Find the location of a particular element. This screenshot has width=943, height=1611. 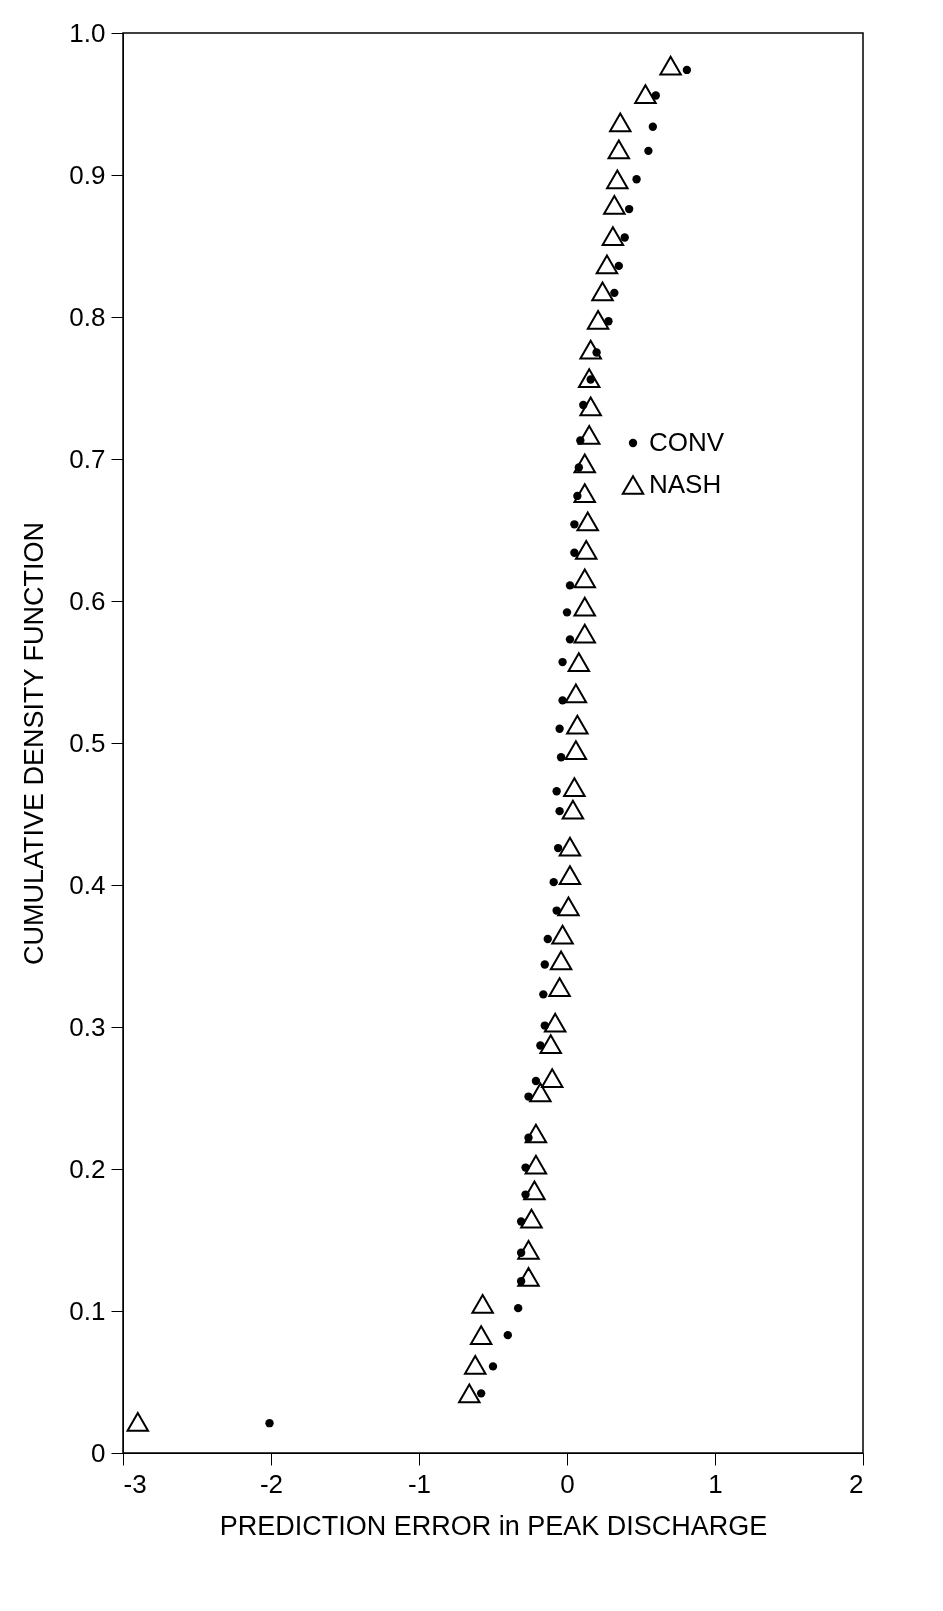

x-tick-label: 2 is located at coordinates (856, 1483).